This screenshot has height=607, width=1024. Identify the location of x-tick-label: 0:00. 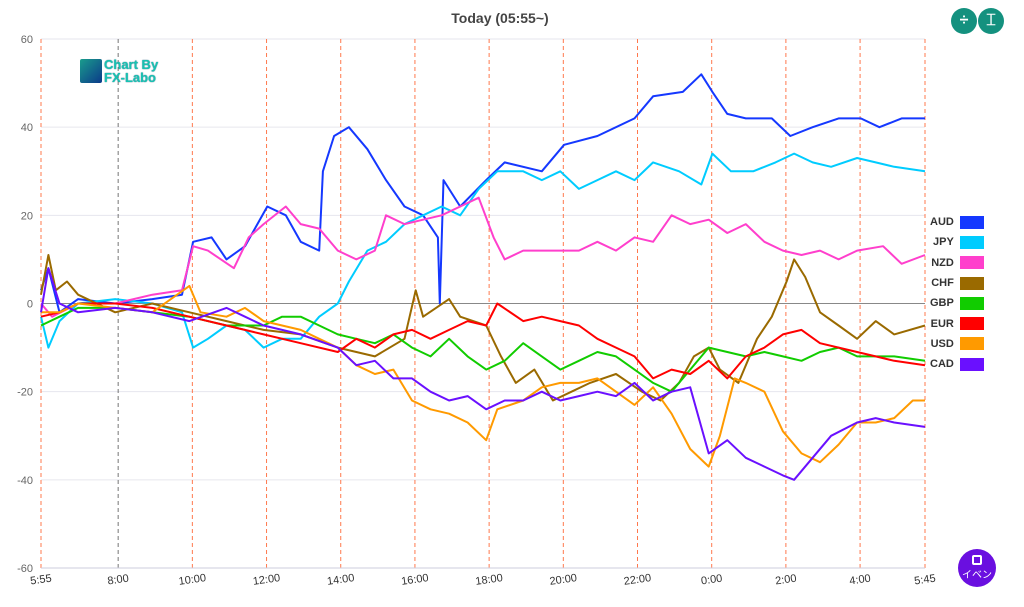
(711, 580).